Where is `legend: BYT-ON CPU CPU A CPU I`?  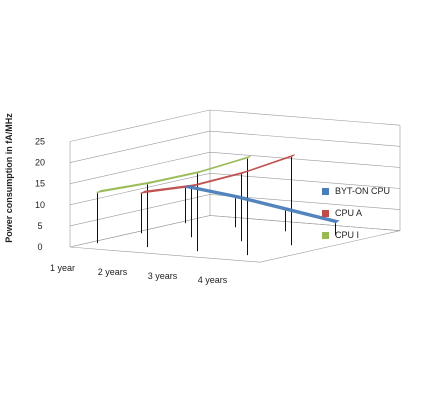
legend: BYT-ON CPU CPU A CPU I is located at coordinates (370, 213).